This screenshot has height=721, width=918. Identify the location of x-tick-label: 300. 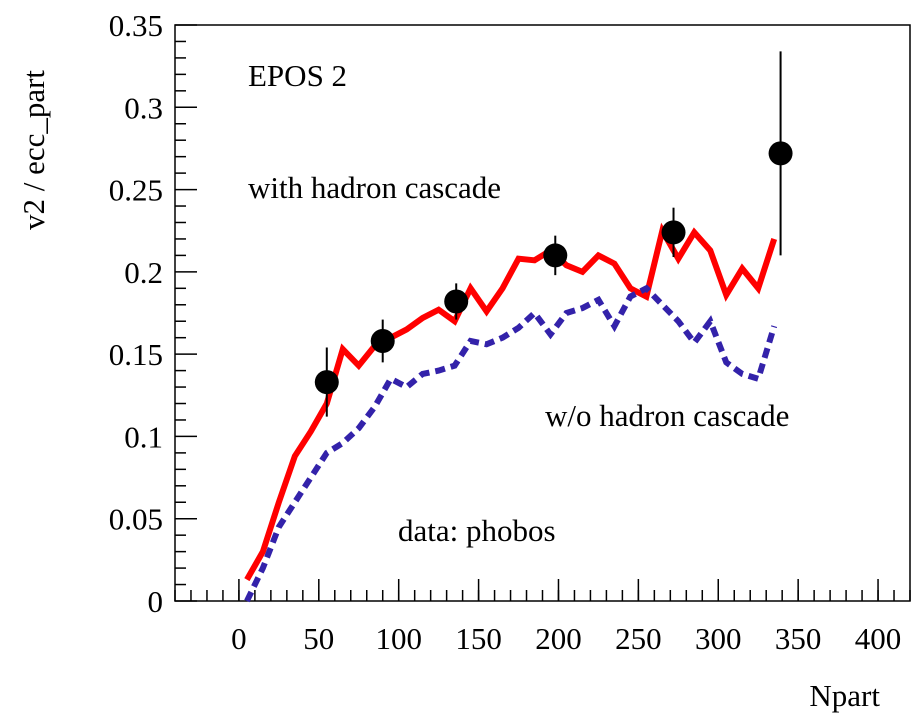
(718, 638).